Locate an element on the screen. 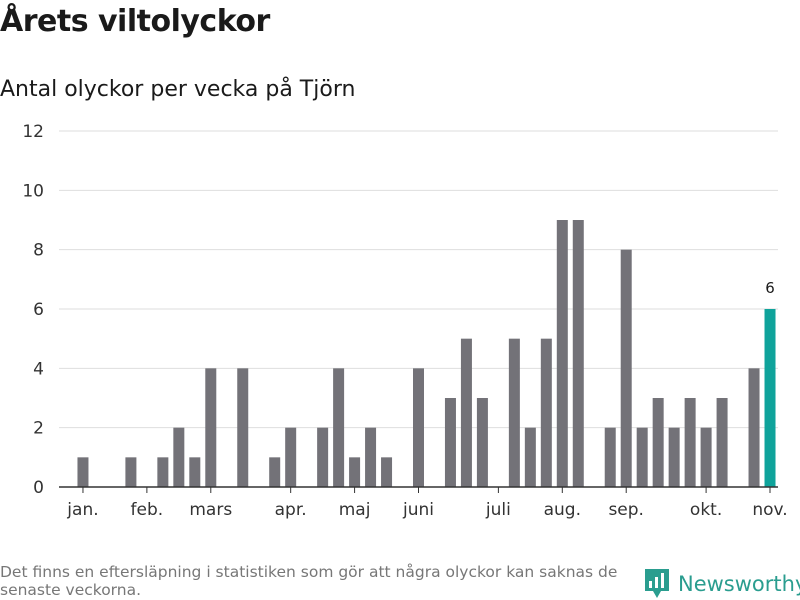 This screenshot has width=800, height=600. x-tick-label: aug. is located at coordinates (562, 510).